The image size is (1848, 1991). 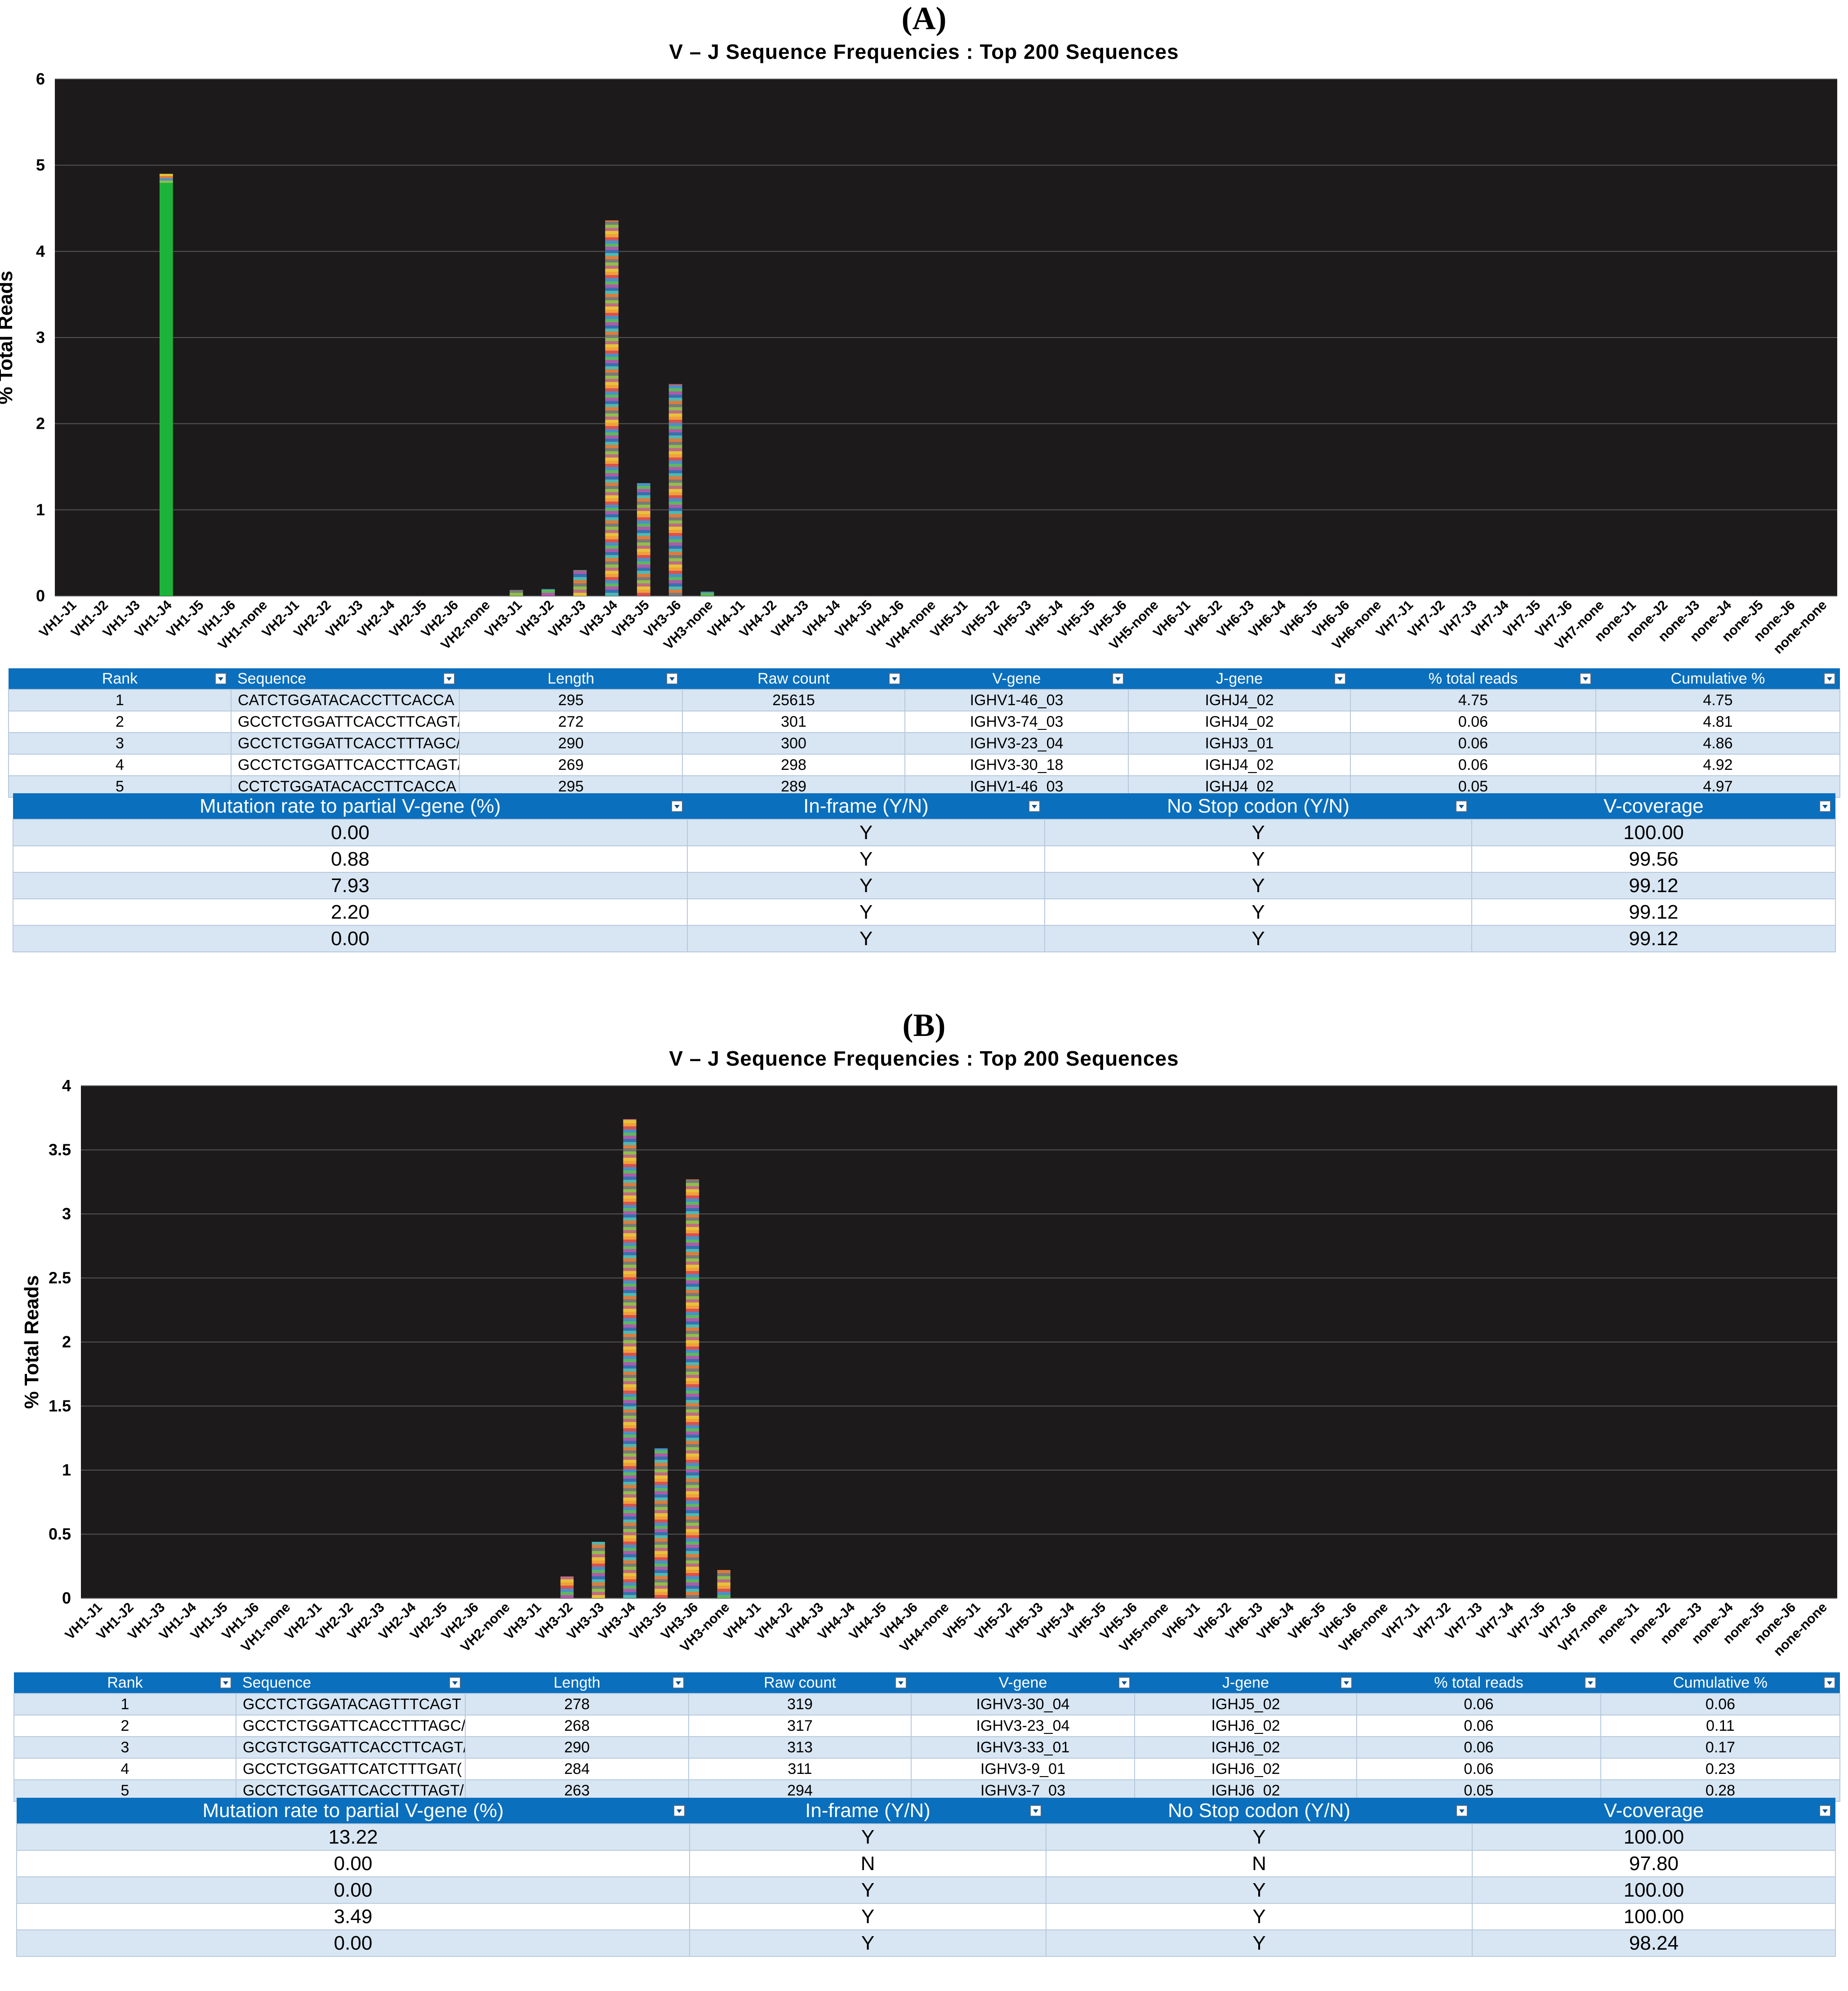 I want to click on y-tick-label: 3.5, so click(x=60, y=1150).